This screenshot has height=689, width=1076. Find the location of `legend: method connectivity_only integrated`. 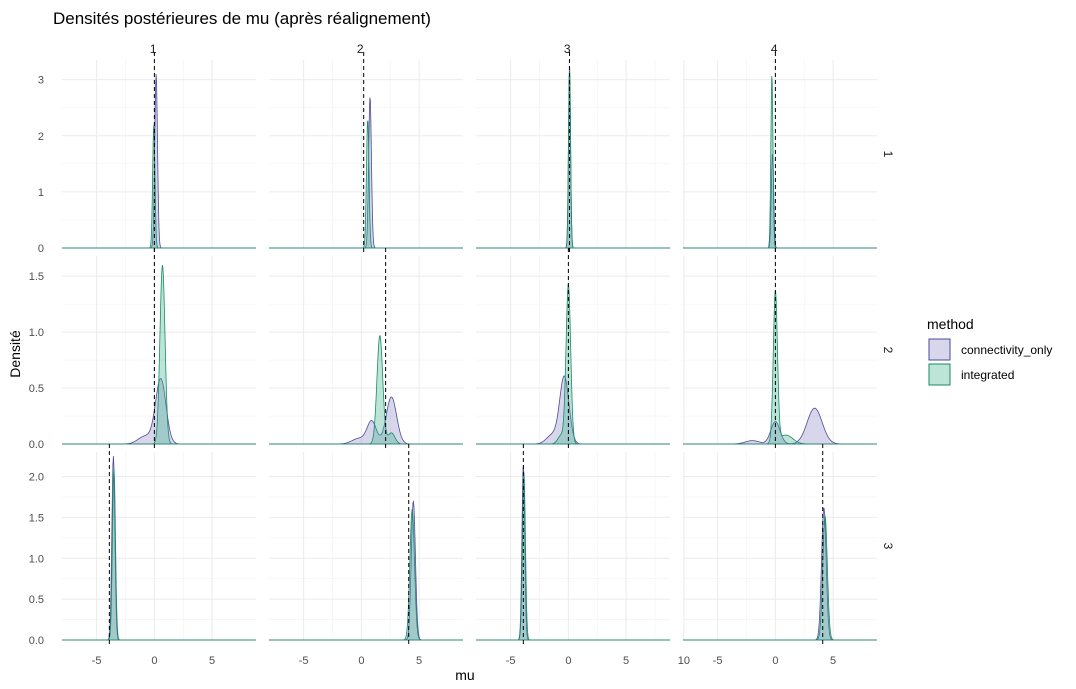

legend: method connectivity_only integrated is located at coordinates (989, 351).